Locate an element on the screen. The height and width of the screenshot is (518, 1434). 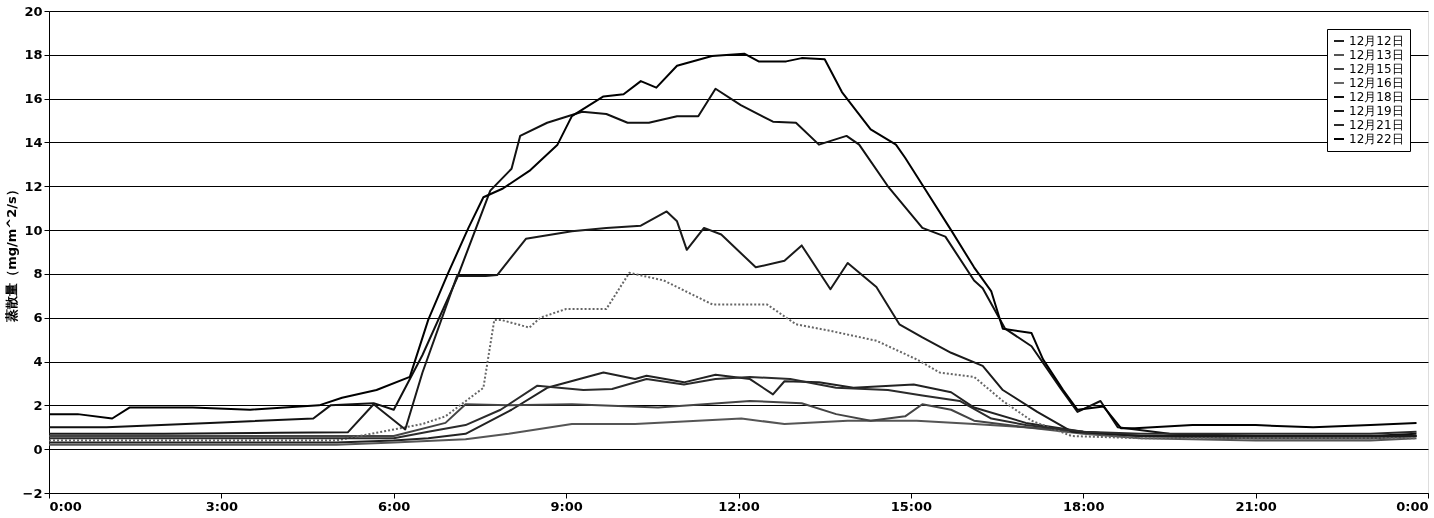
x-tick-label: 15:00 is located at coordinates (911, 506).